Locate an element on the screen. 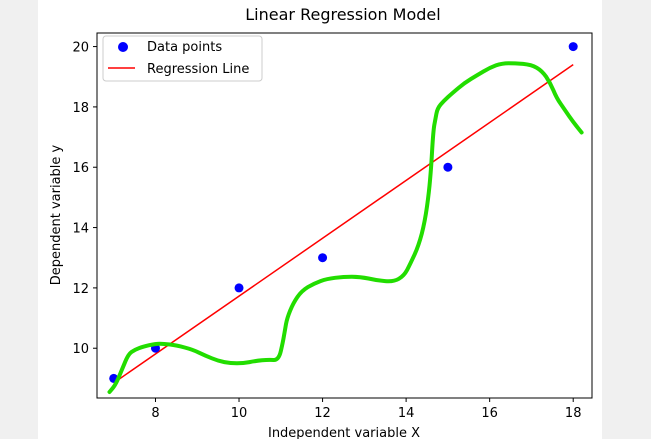 The height and width of the screenshot is (439, 651). legend-box is located at coordinates (182, 58).